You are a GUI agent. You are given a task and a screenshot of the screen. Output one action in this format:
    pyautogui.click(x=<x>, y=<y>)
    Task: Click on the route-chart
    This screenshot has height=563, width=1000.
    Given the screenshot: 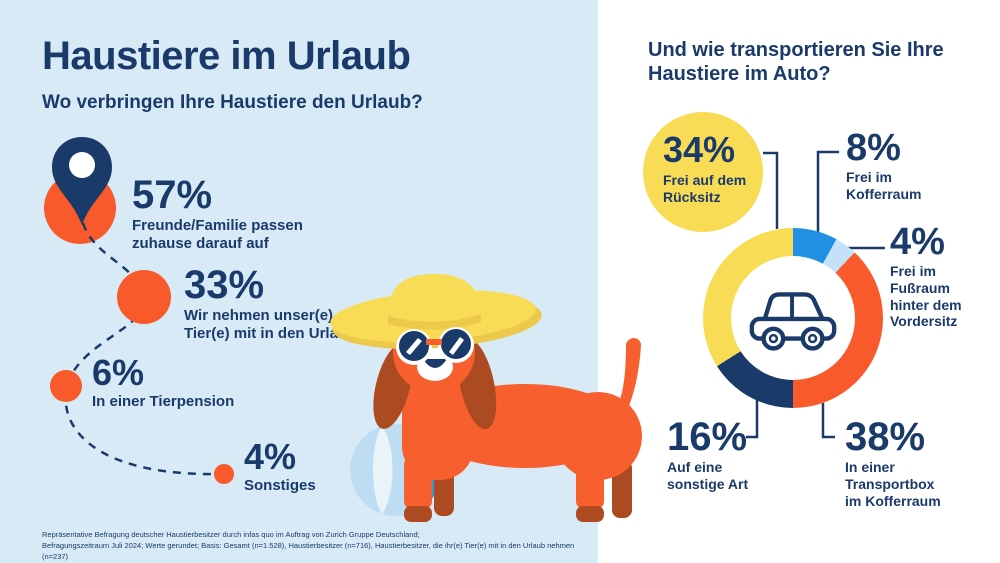 What is the action you would take?
    pyautogui.click(x=139, y=310)
    